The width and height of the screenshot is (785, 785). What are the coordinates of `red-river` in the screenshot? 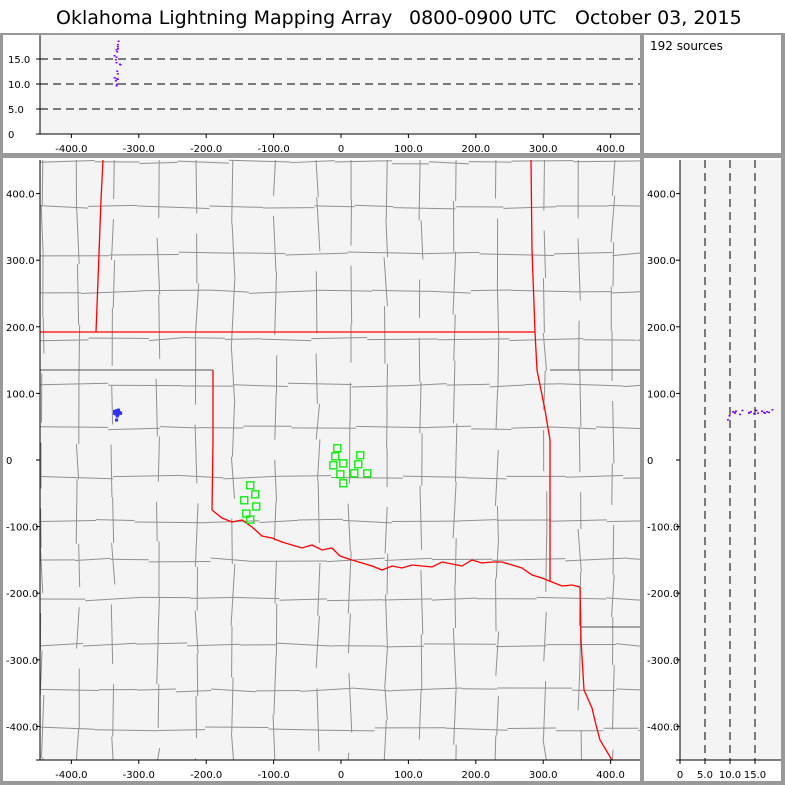 It's located at (396, 548).